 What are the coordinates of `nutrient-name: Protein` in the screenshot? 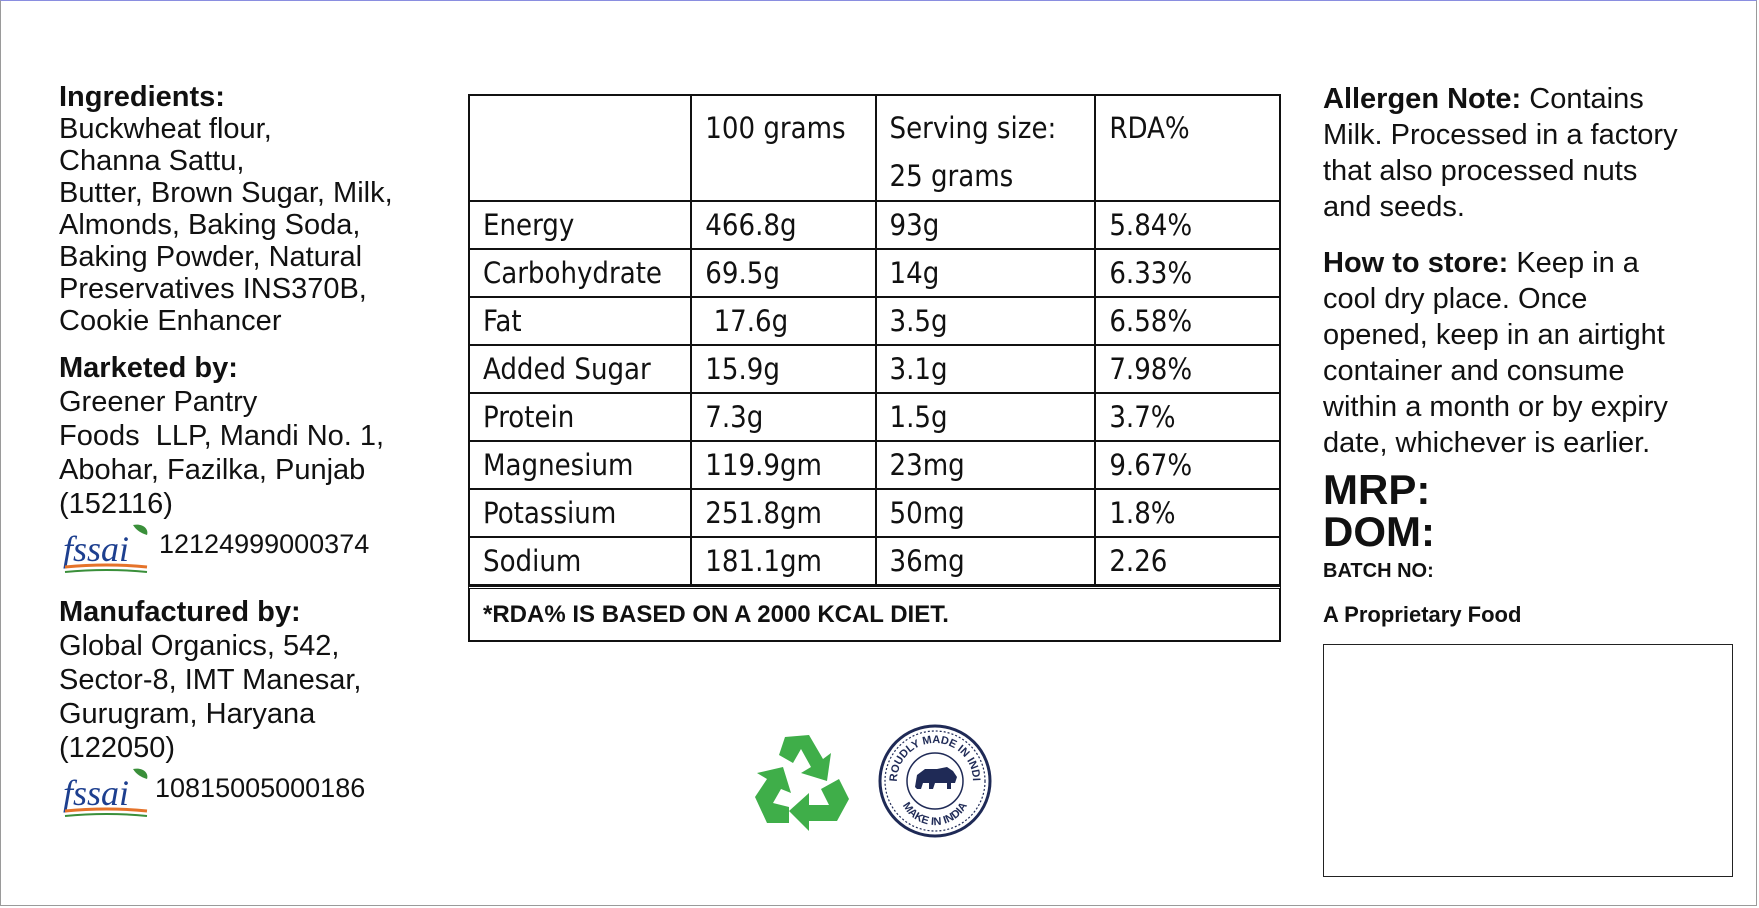 It's located at (580, 417).